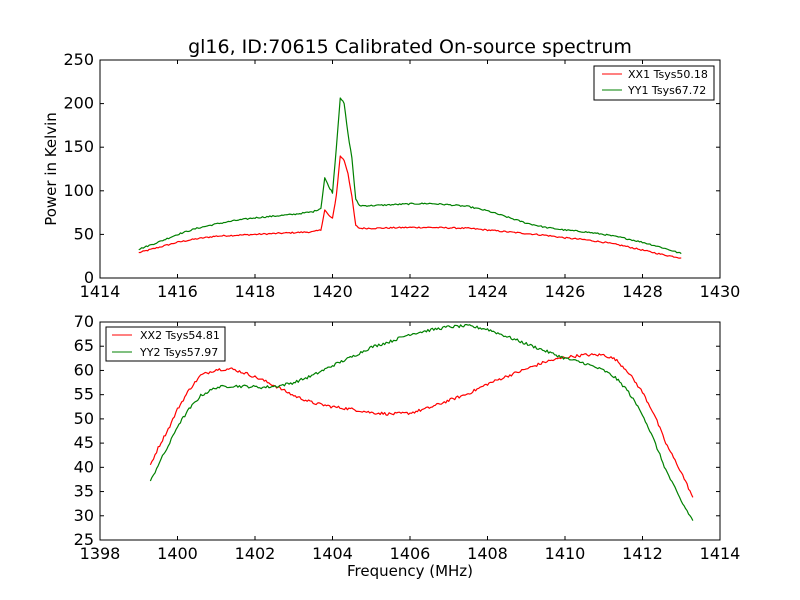  Describe the element at coordinates (410, 553) in the screenshot. I see `bottom-panel-x-tick-label: 1406` at that location.